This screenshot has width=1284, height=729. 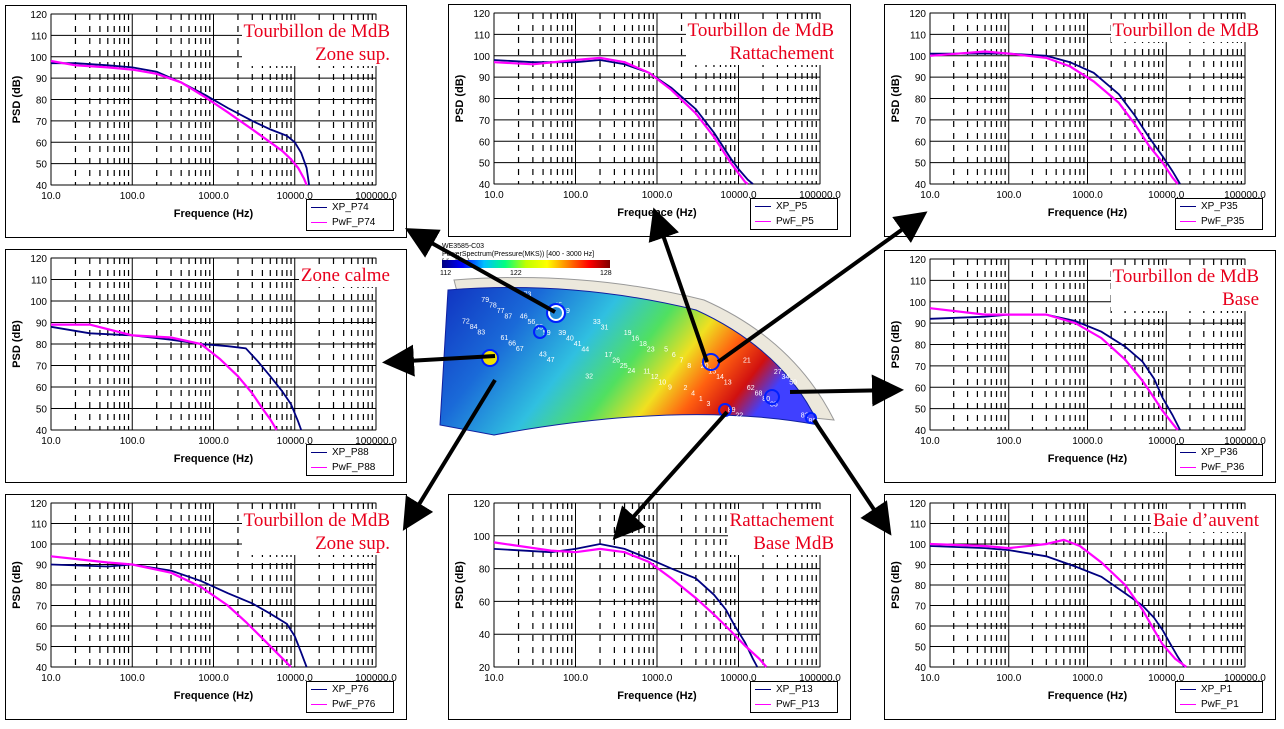 I want to click on legend-label: XP_P35, so click(x=1219, y=206).